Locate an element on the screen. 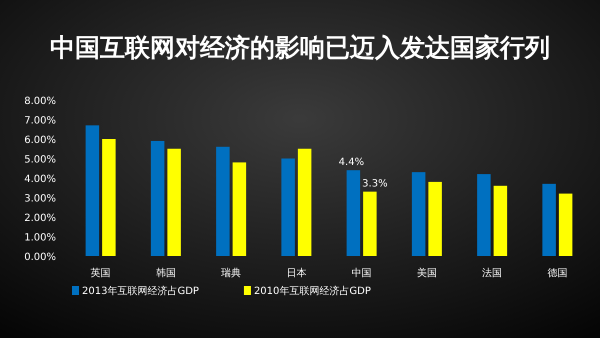  y-tick-label: 8.00% is located at coordinates (40, 101).